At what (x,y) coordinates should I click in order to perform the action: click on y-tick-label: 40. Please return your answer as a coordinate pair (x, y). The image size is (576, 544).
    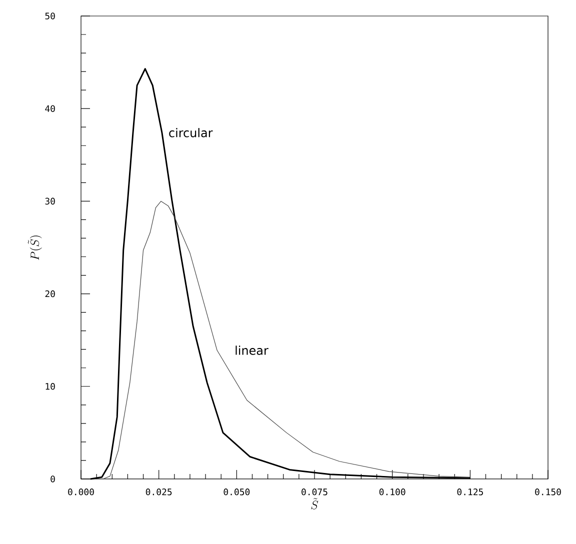
    Looking at the image, I should click on (50, 108).